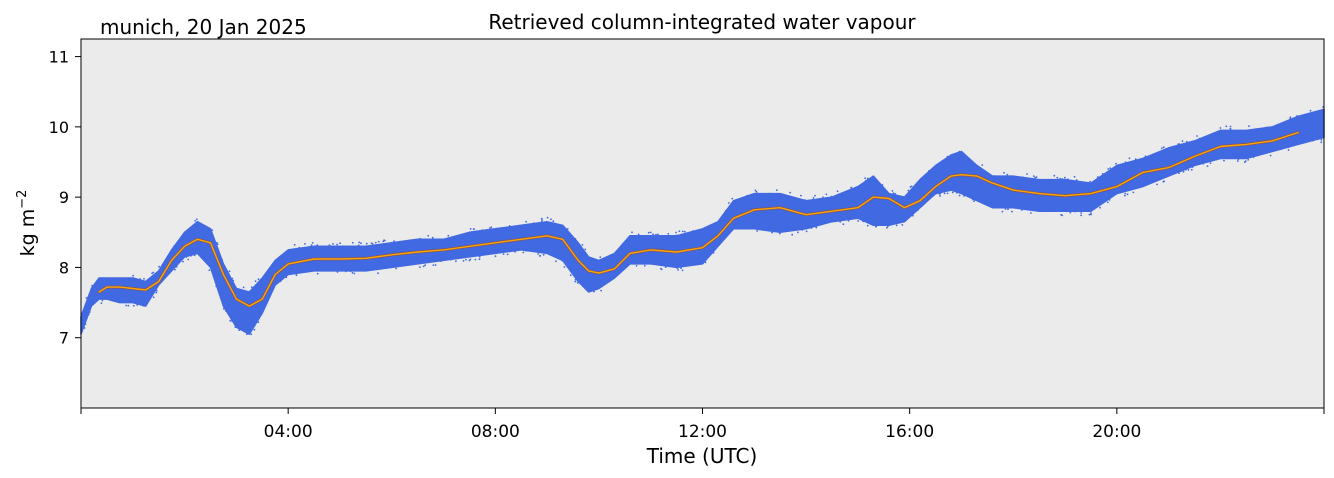  I want to click on x-axis: 04:00 08:00 12:00 16:00 20:00, so click(702, 425).